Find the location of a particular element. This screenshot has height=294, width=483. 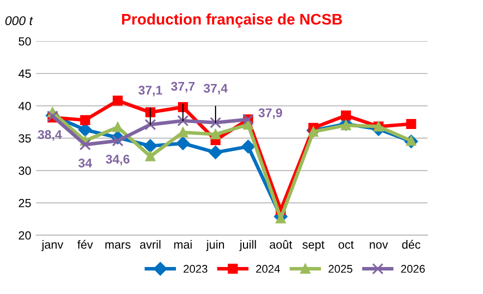

y-tick-label: 50 is located at coordinates (24, 41).